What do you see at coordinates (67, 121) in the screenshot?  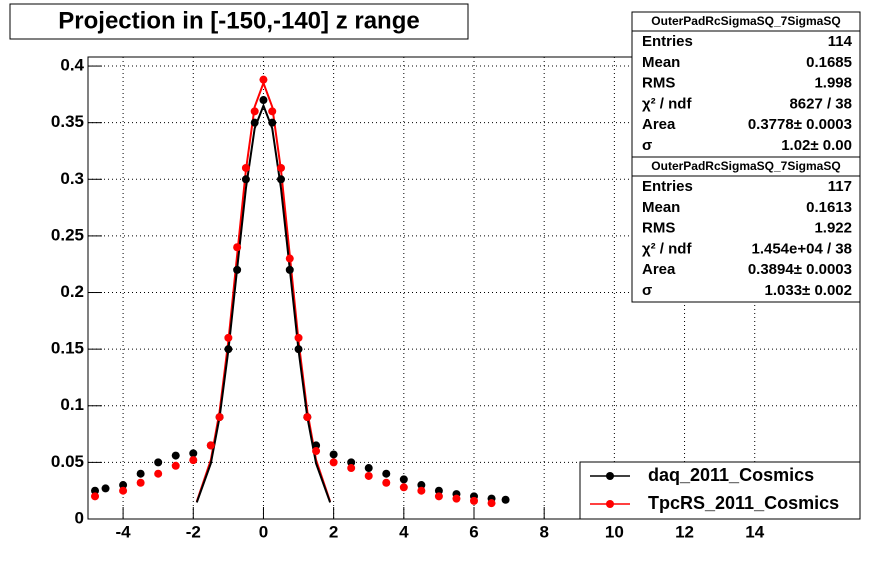 I see `y-tick-label: 0.35` at bounding box center [67, 121].